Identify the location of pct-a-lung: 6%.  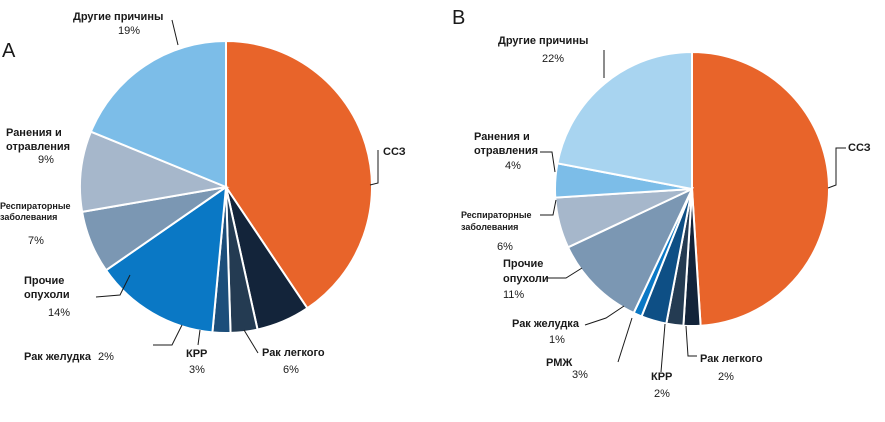
(291, 370).